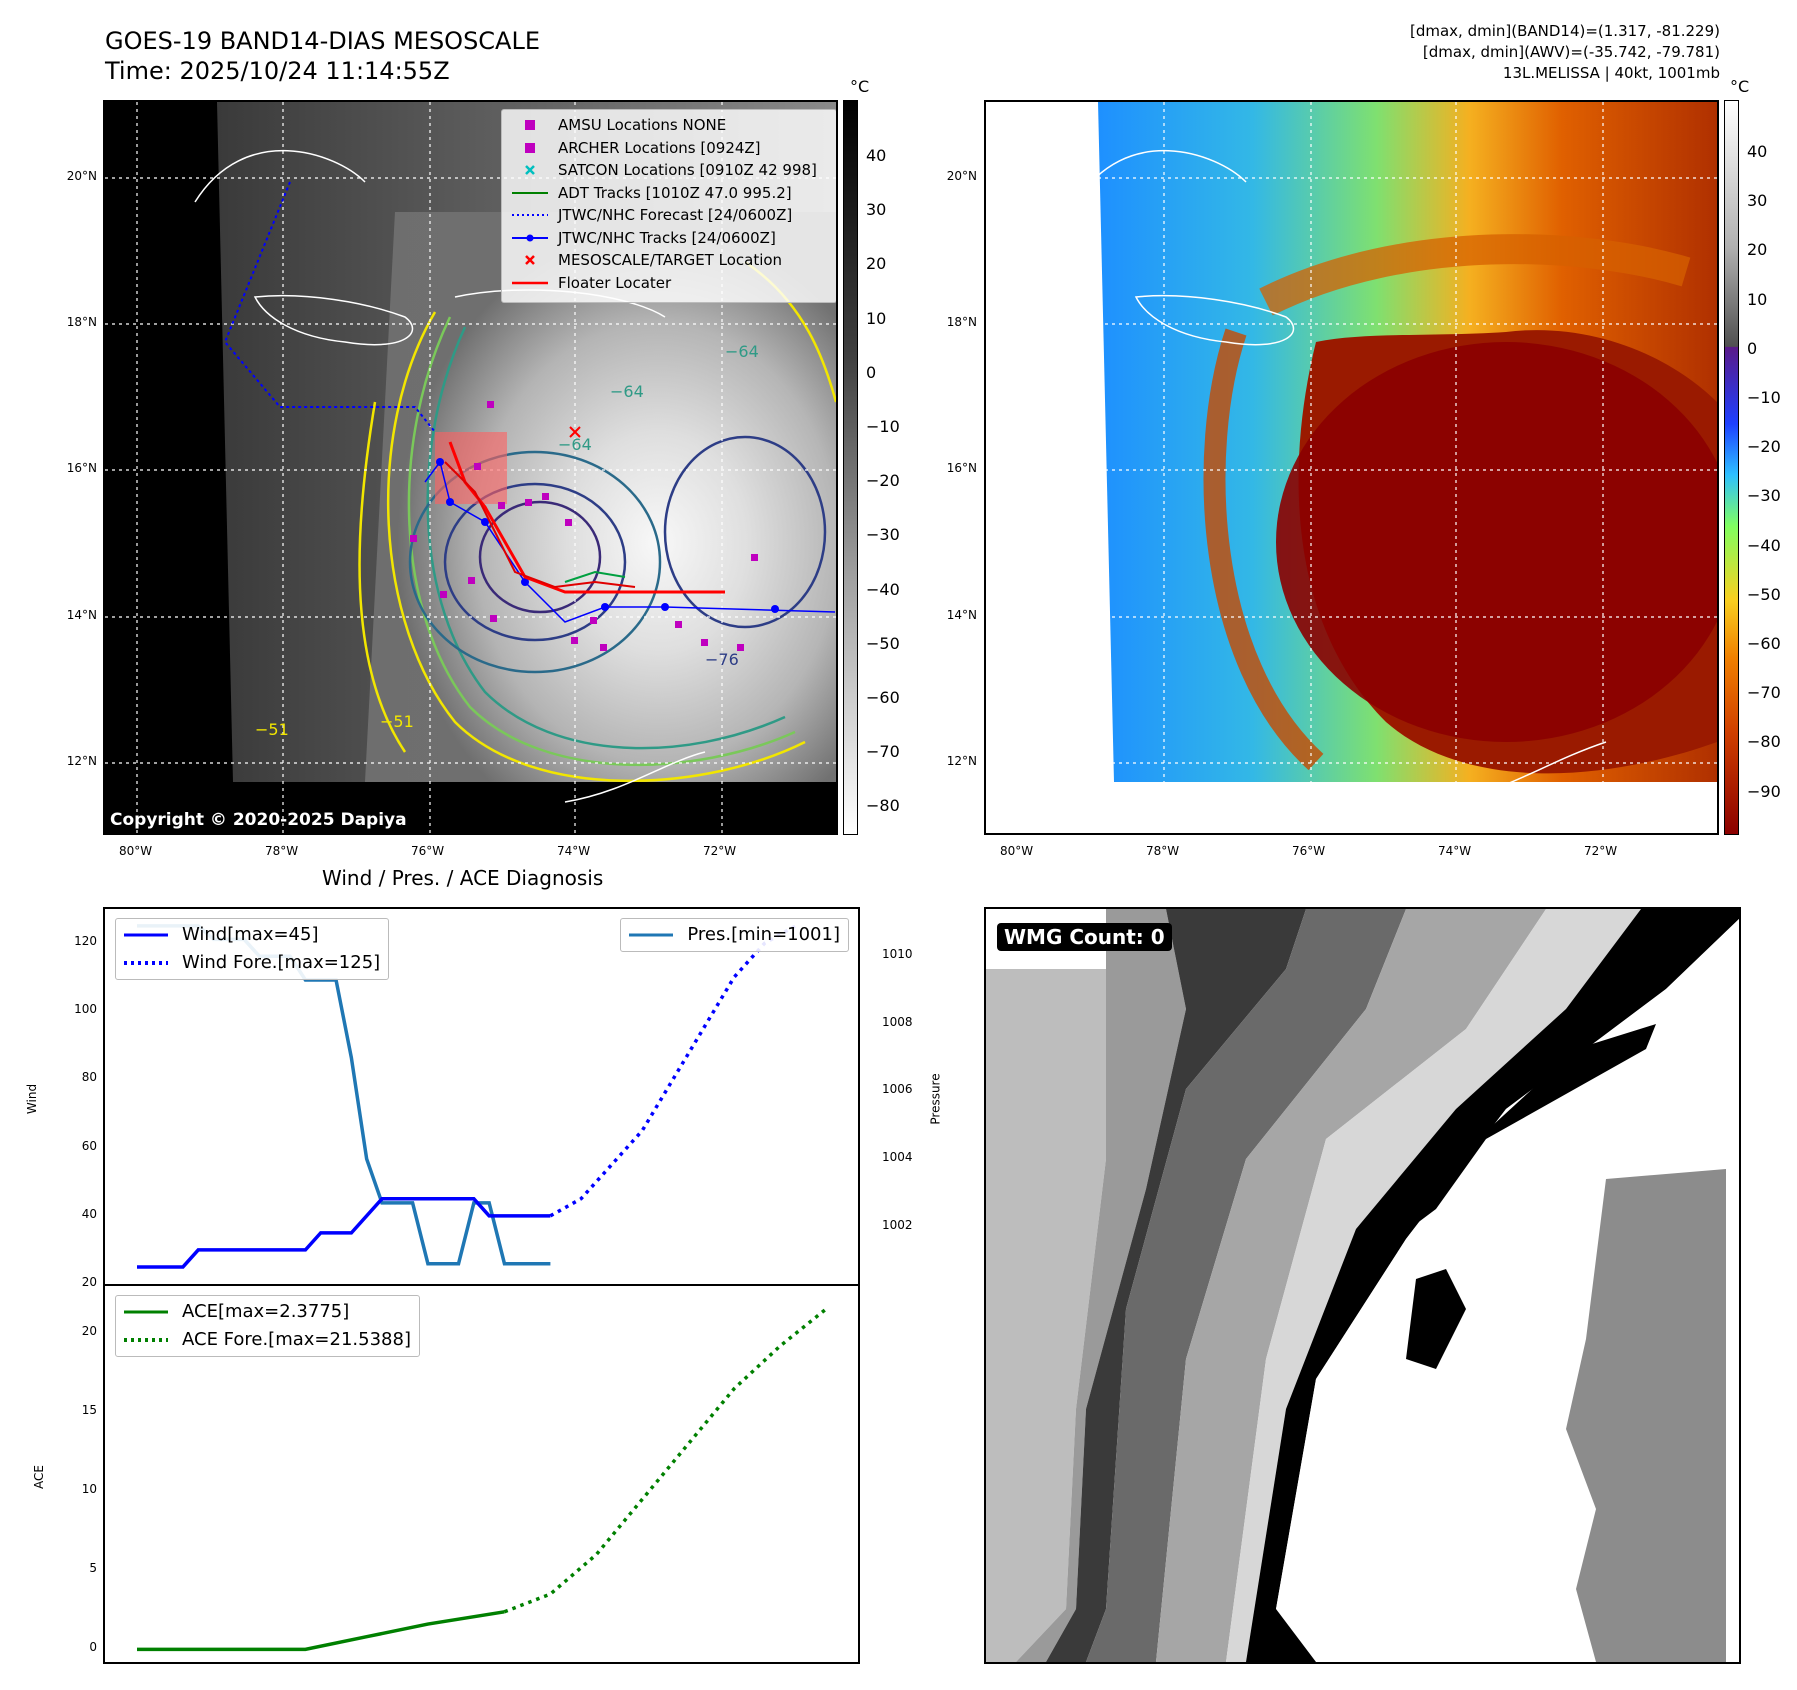  Describe the element at coordinates (282, 851) in the screenshot. I see `lon-tick-label: 78°W` at that location.